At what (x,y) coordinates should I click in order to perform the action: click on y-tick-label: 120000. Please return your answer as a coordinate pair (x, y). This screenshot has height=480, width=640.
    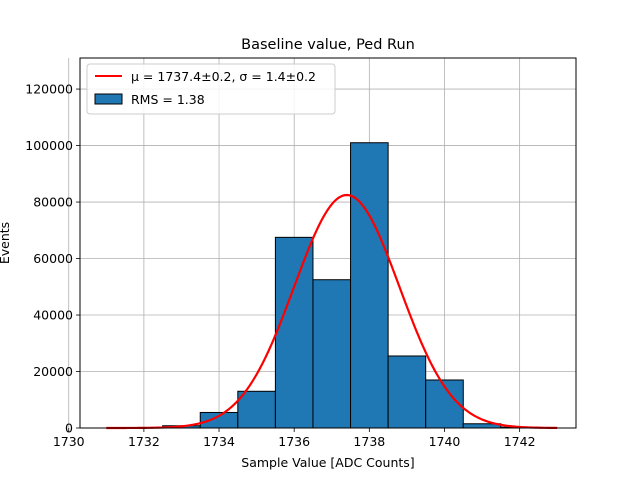
    Looking at the image, I should click on (49, 89).